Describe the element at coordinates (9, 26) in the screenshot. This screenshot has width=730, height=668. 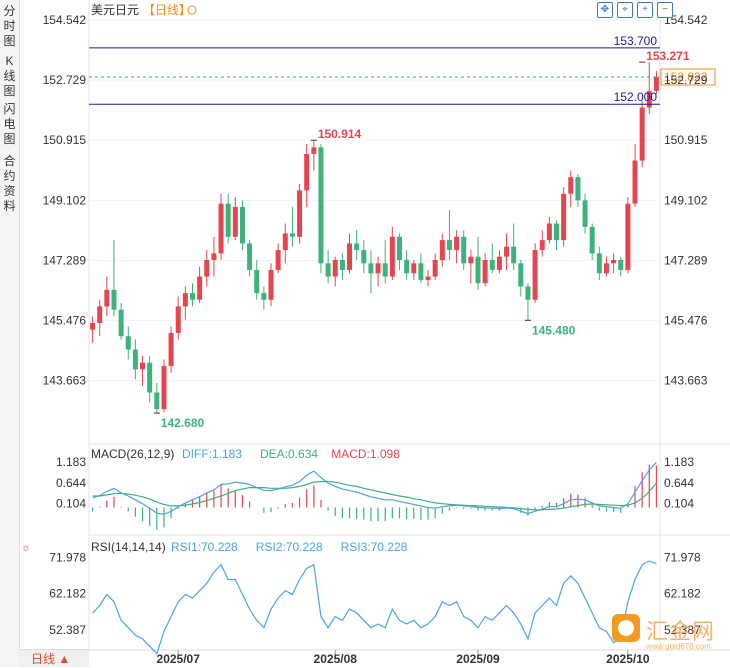
I see `tab-time-sharing: 分时图` at that location.